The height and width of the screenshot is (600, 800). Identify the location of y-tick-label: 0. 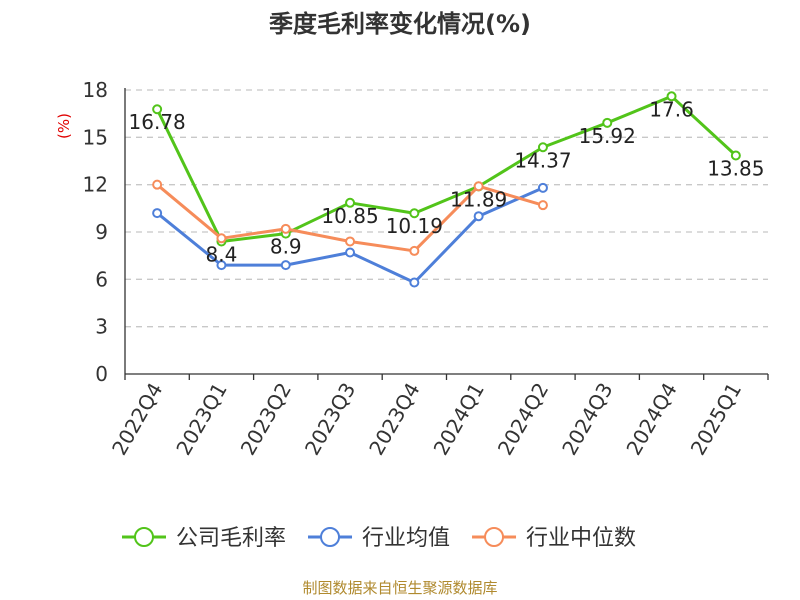
(101, 374).